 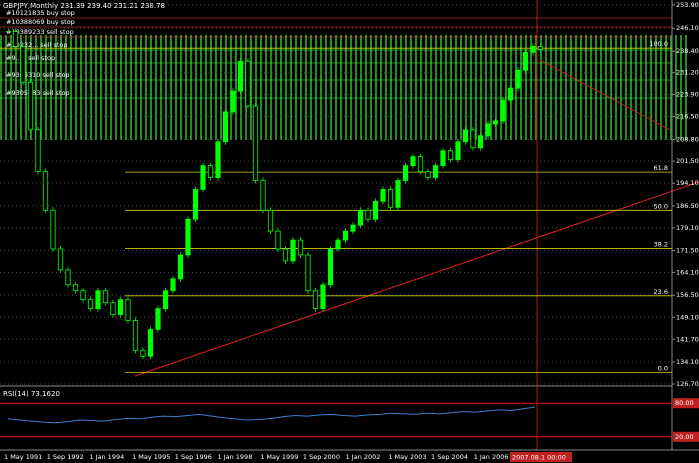 I want to click on trend-line, so click(x=605, y=95).